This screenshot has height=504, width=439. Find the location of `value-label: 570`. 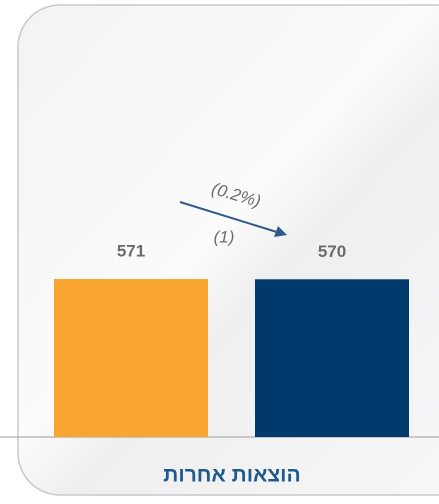

value-label: 570 is located at coordinates (332, 251).